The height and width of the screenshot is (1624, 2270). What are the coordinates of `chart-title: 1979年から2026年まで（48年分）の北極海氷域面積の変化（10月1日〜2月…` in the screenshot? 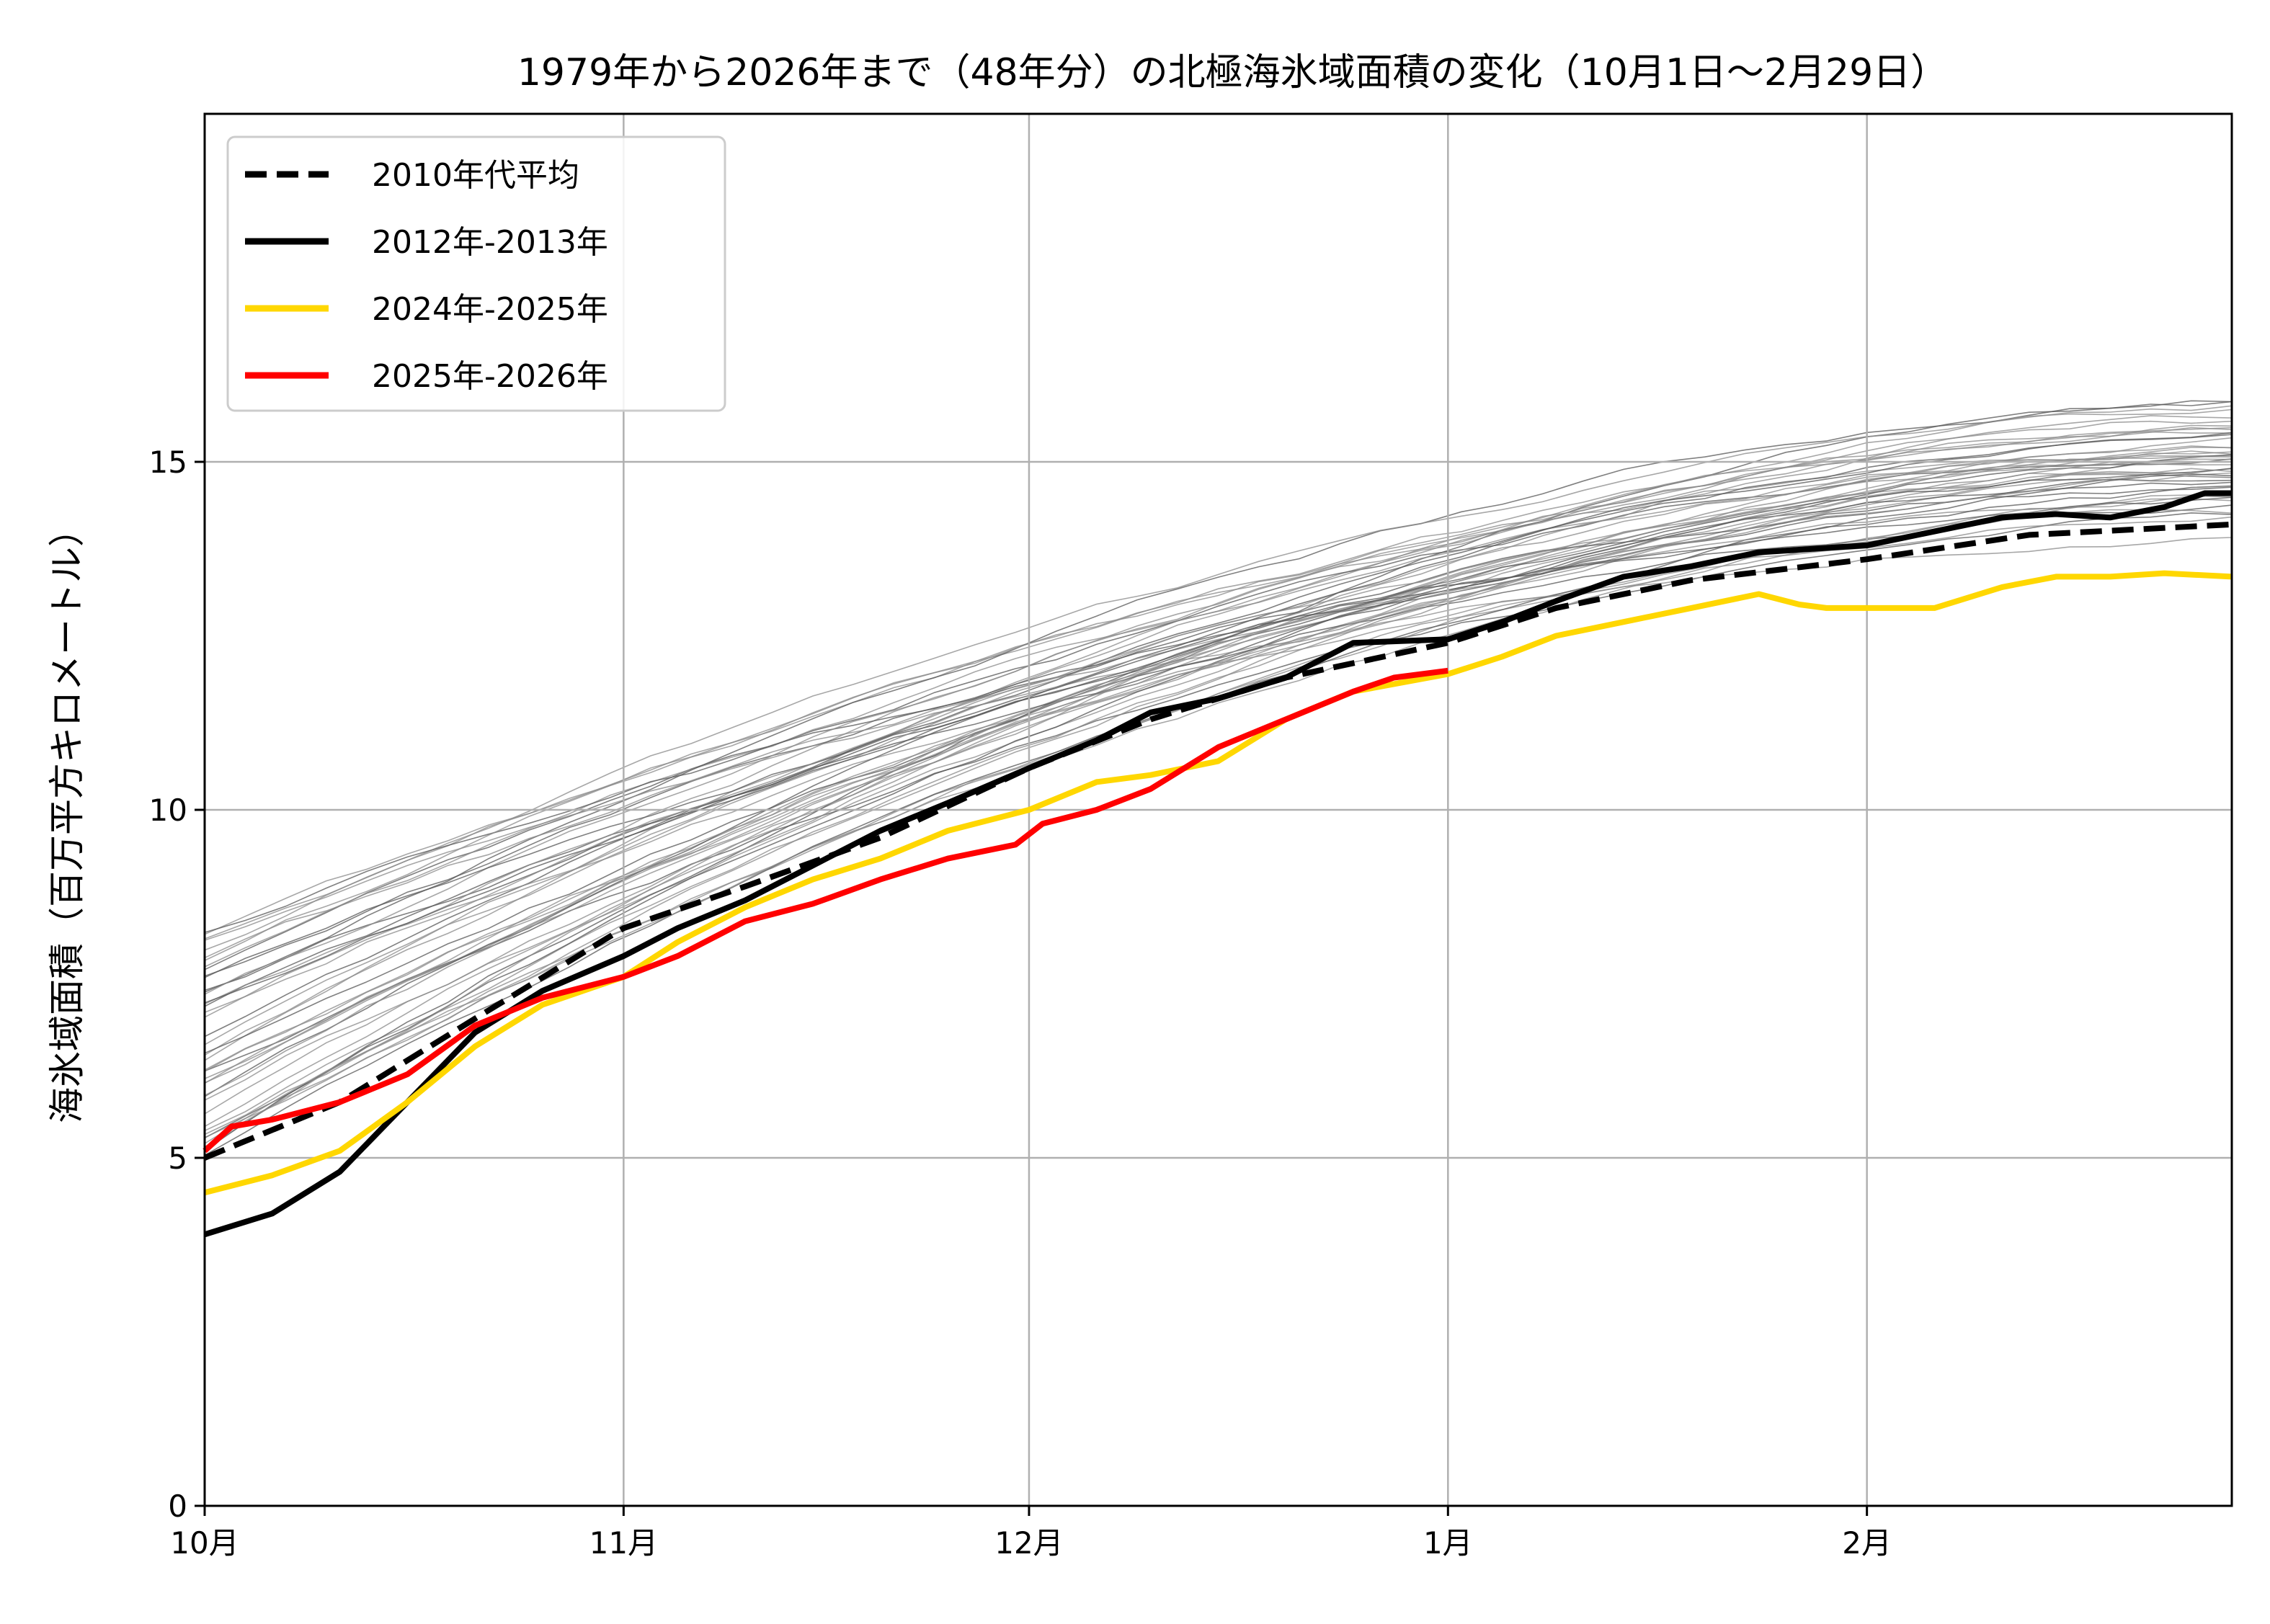 It's located at (1232, 72).